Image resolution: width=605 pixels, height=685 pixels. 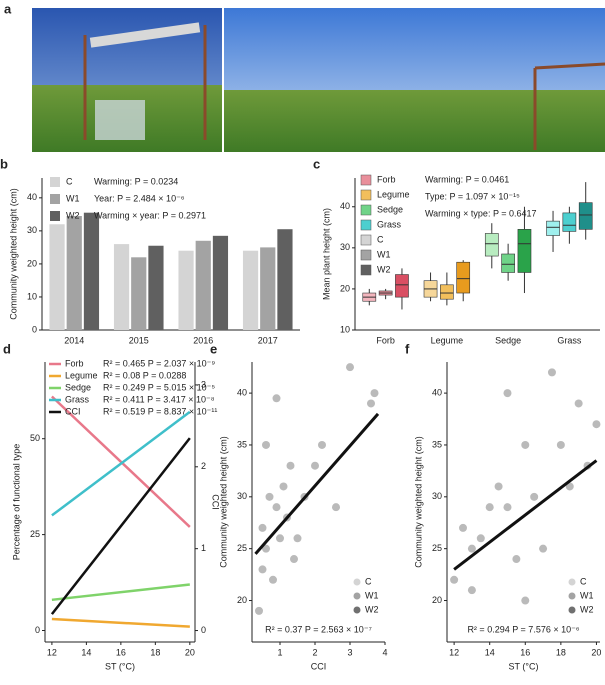 What do you see at coordinates (316, 163) in the screenshot?
I see `panel-label: c` at bounding box center [316, 163].